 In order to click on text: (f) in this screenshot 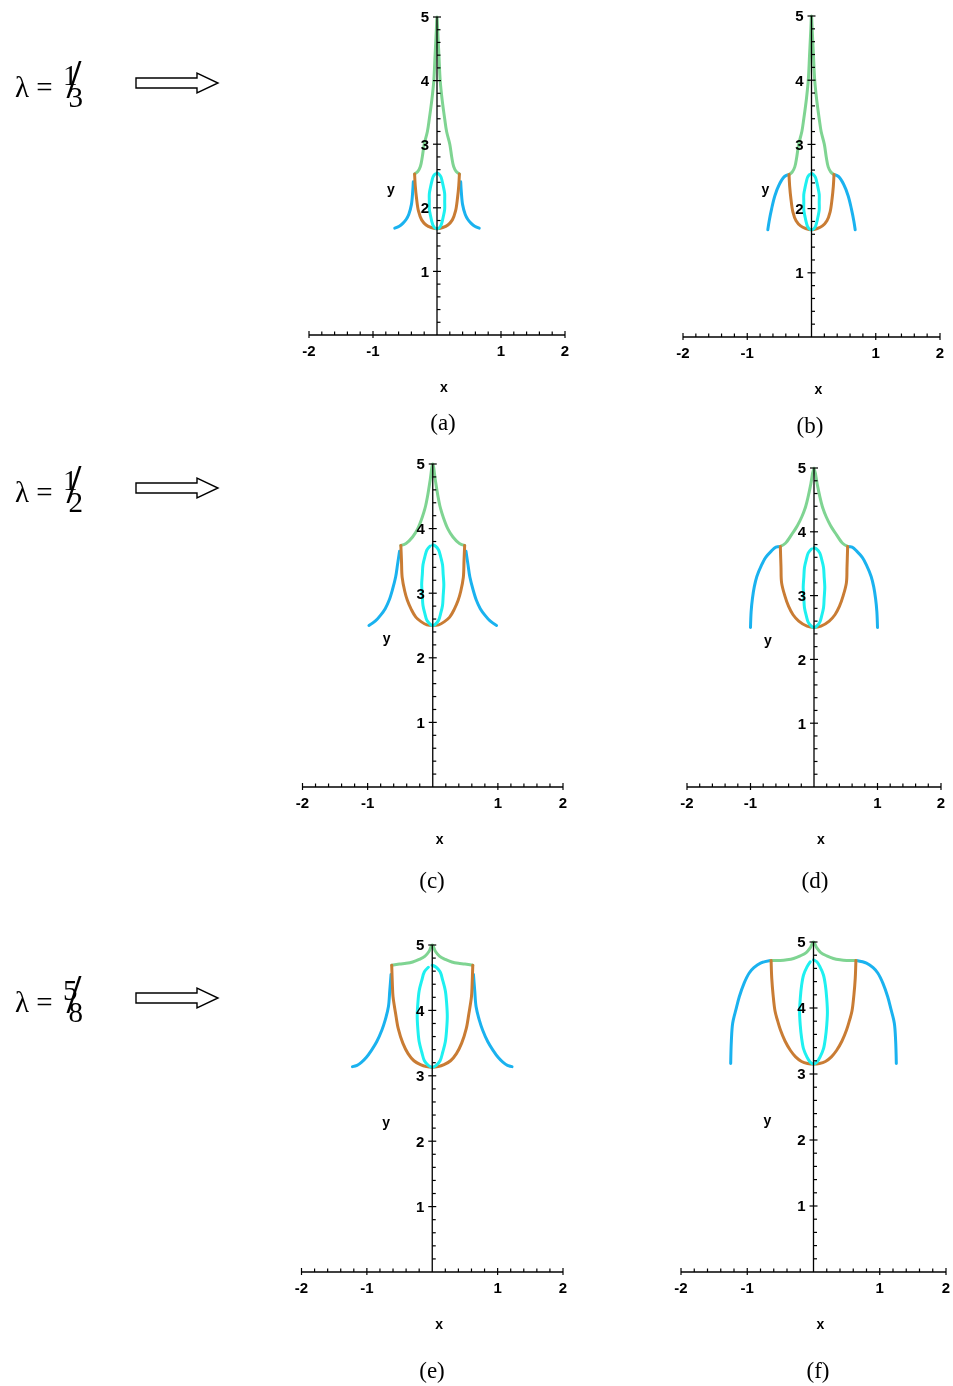, I will do `click(818, 1370)`.